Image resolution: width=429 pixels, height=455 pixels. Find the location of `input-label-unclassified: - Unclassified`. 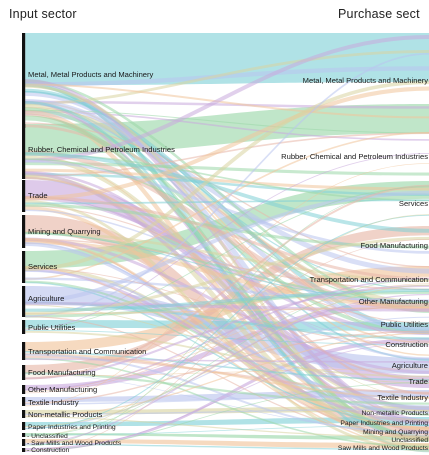

input-label-unclassified: - Unclassified is located at coordinates (47, 436).